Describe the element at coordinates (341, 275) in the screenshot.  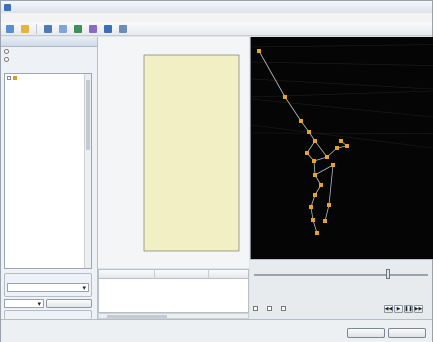
I see `timeline-track` at that location.